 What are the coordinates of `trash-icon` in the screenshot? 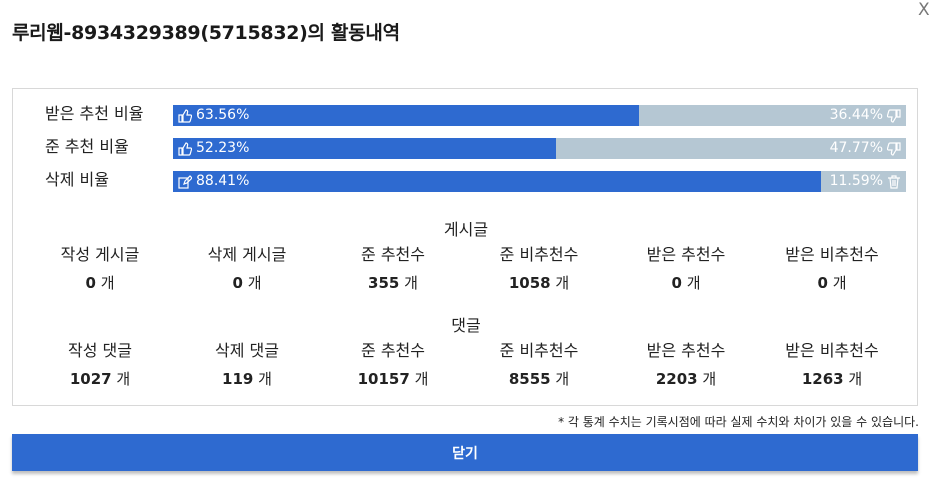 It's located at (894, 181).